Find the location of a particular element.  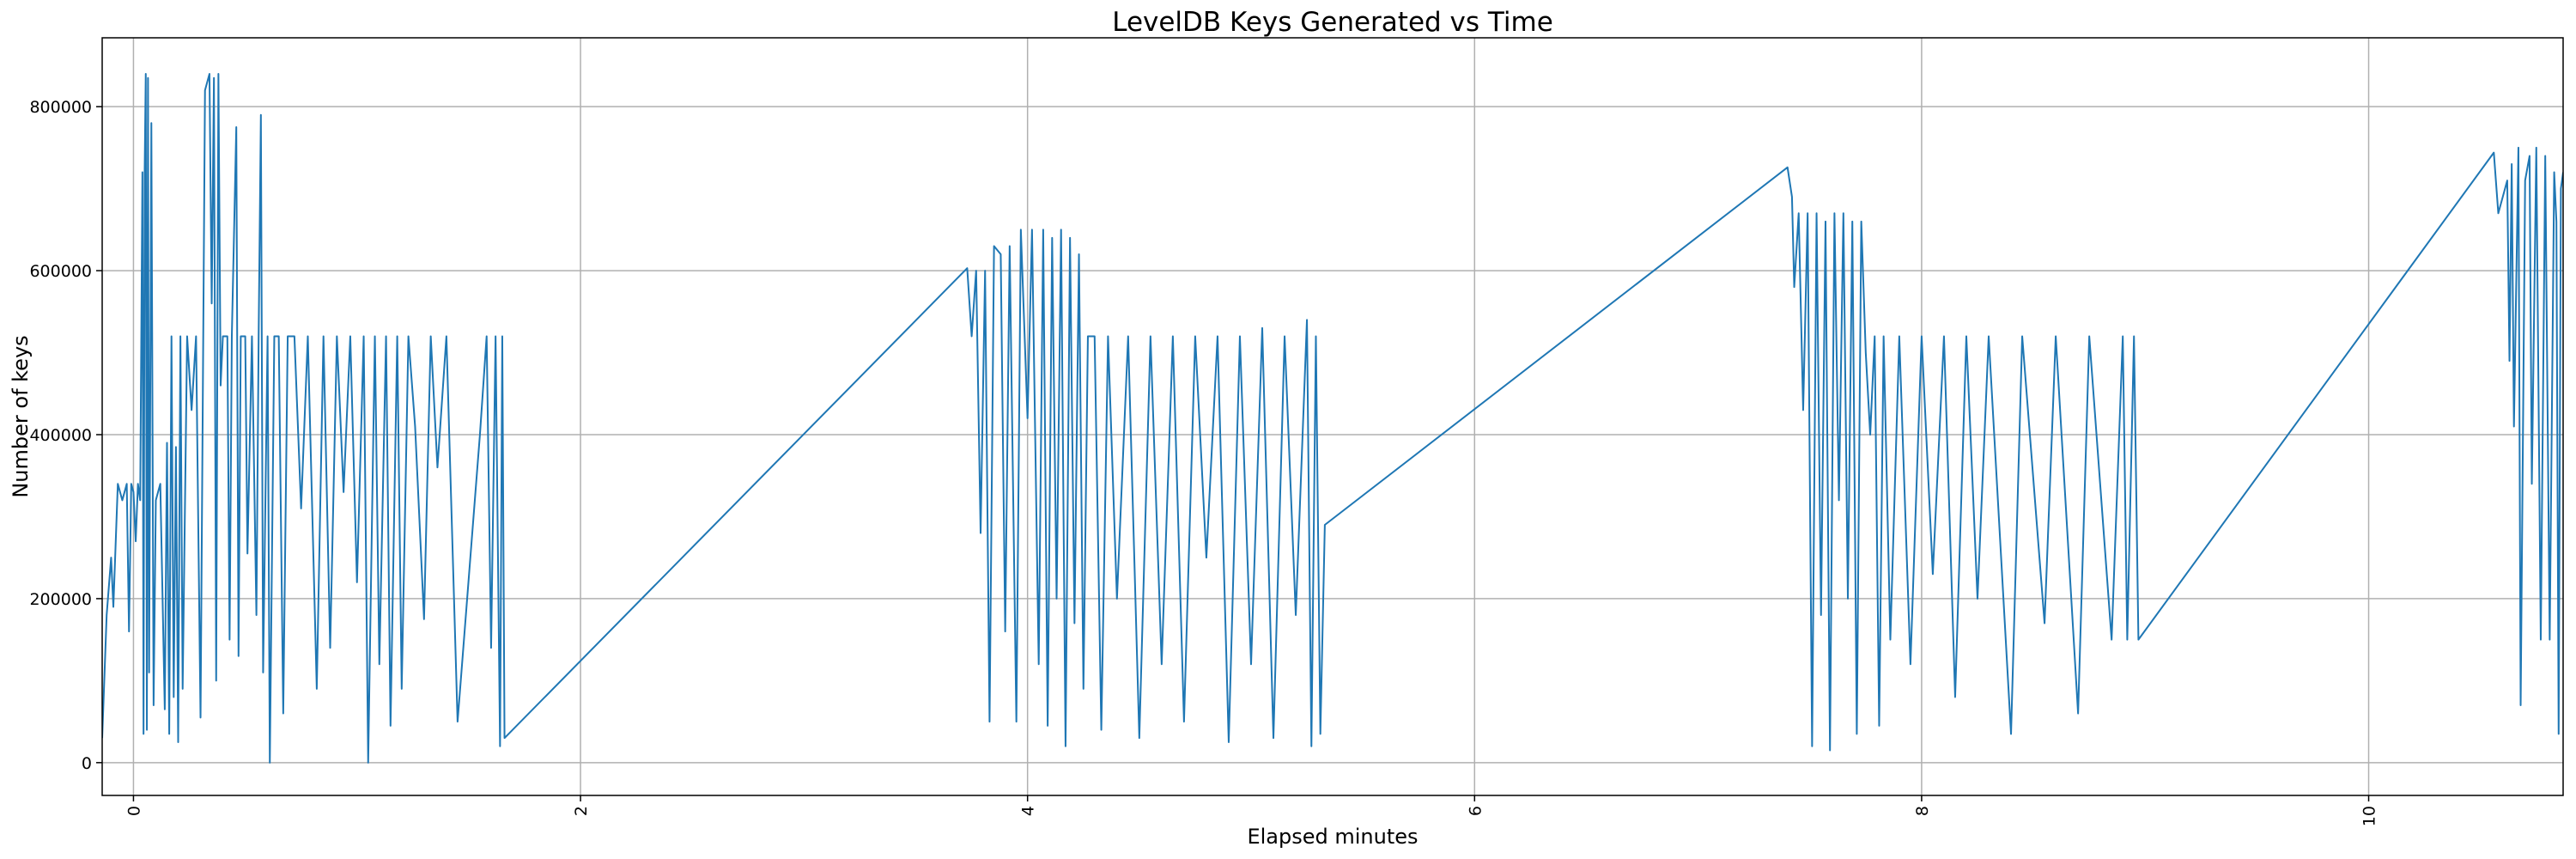

x-tick-label: 2 is located at coordinates (581, 811).